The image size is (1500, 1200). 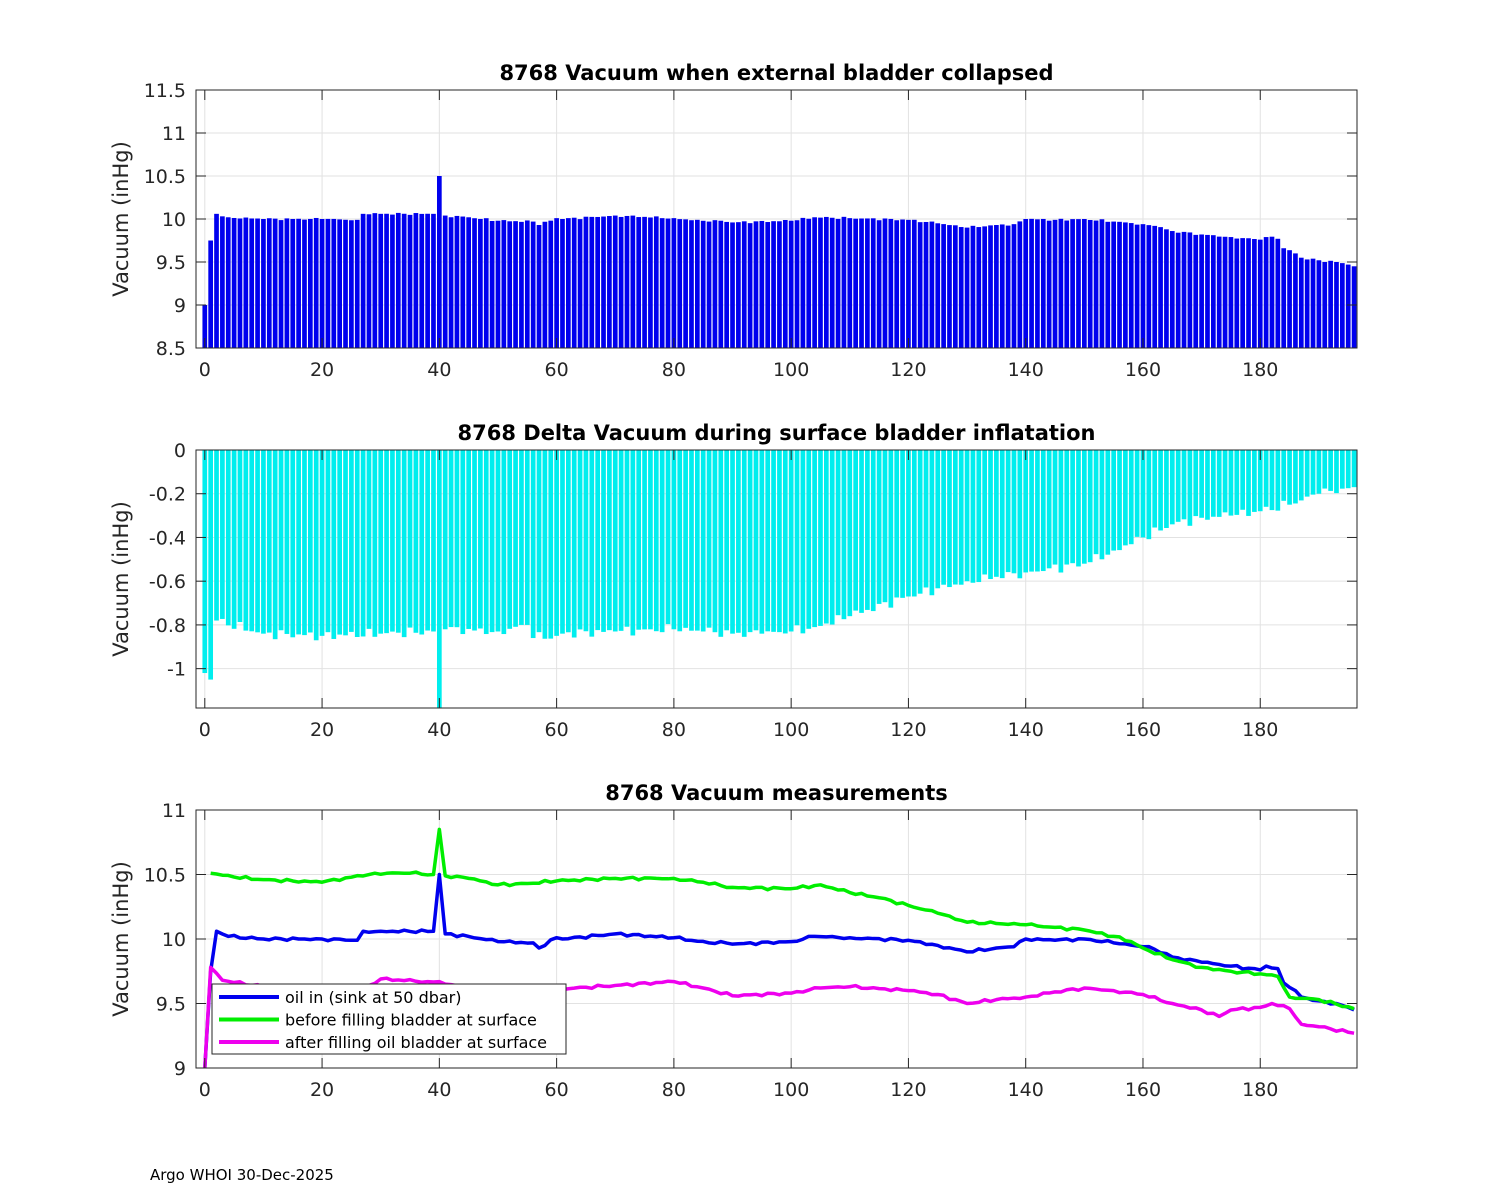 I want to click on chart-title: 8768 Vacuum measurements, so click(x=776, y=793).